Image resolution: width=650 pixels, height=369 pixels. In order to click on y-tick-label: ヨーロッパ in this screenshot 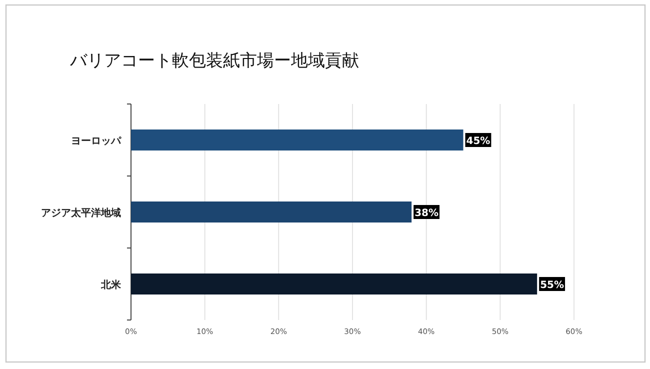, I will do `click(96, 141)`.